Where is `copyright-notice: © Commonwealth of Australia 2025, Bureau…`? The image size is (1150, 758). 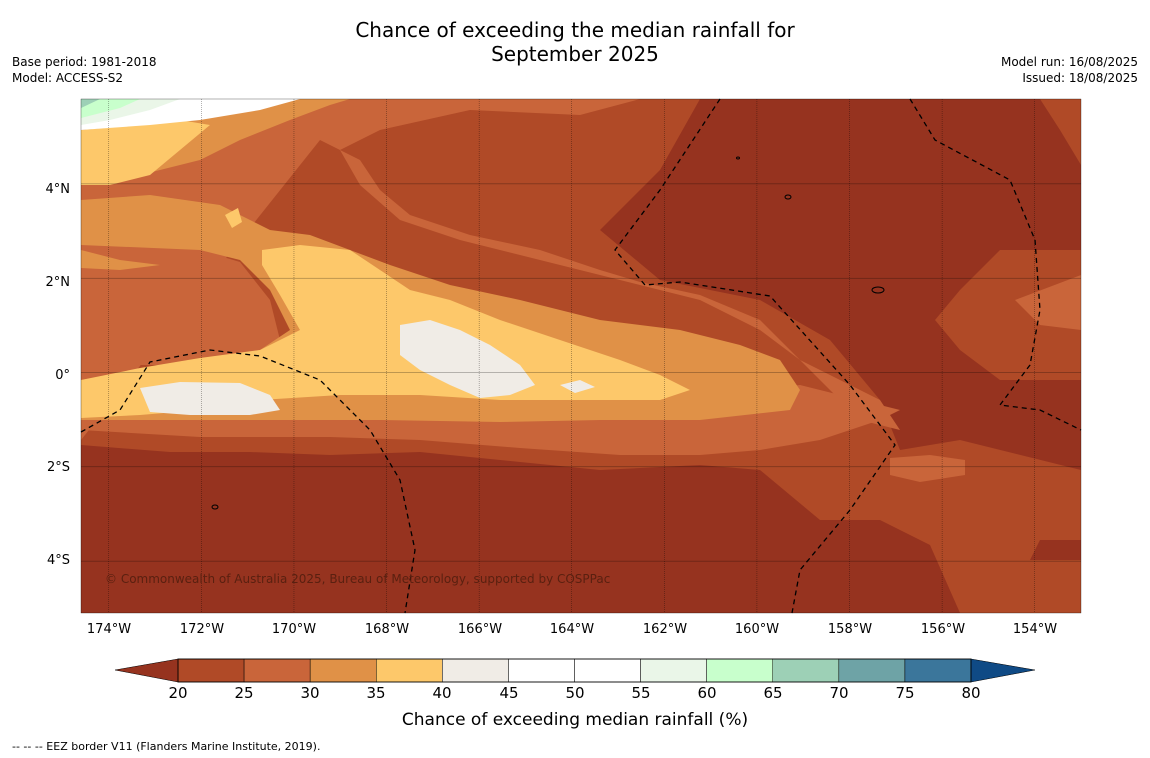
copyright-notice: © Commonwealth of Australia 2025, Bureau… is located at coordinates (358, 579).